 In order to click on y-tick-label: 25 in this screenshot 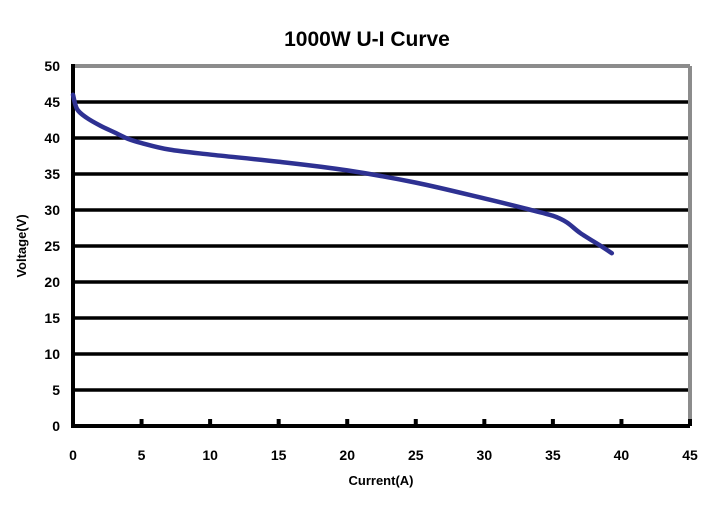, I will do `click(52, 246)`.